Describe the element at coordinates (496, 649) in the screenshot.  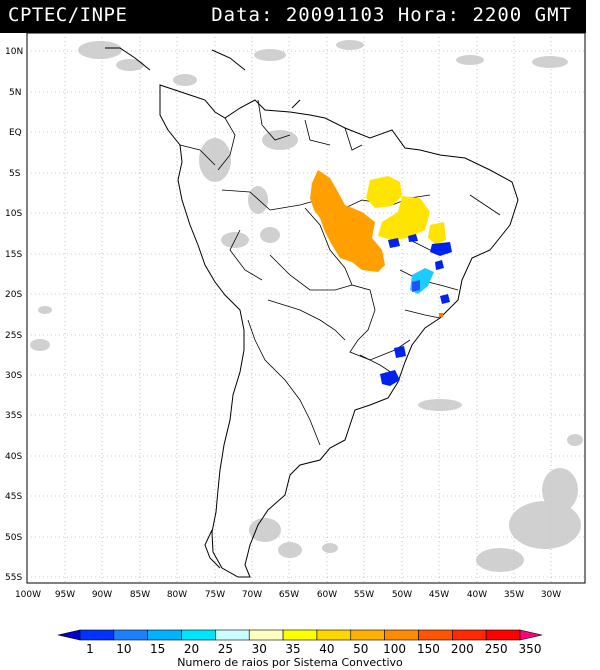
I see `colorbar-label: 250` at that location.